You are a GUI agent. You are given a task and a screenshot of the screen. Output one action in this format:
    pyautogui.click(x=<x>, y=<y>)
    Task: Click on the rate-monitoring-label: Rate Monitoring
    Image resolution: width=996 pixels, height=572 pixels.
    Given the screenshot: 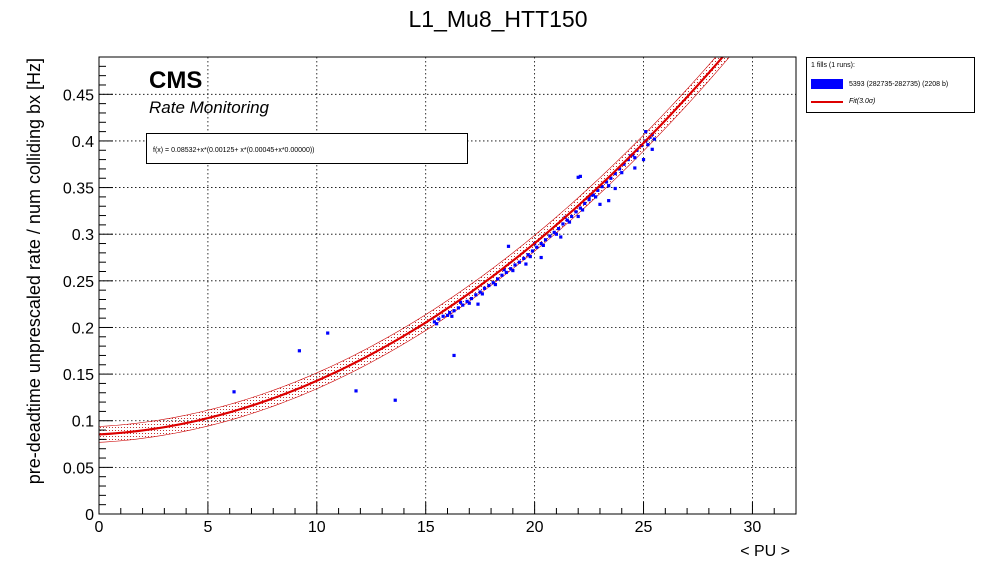 What is the action you would take?
    pyautogui.click(x=209, y=107)
    